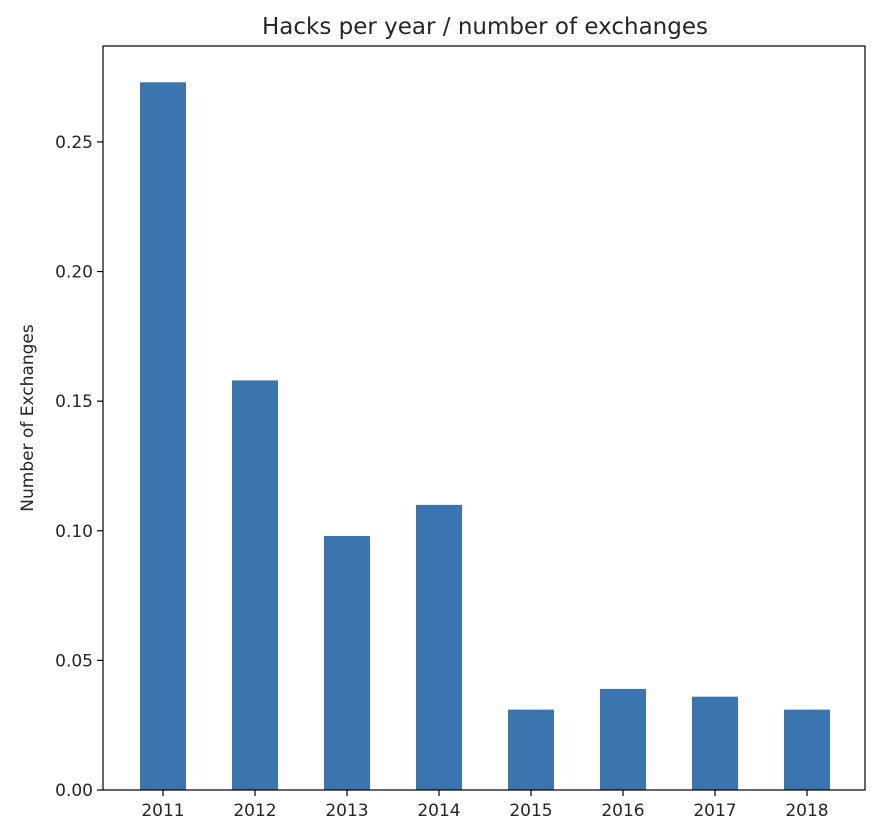 Image resolution: width=890 pixels, height=836 pixels. Describe the element at coordinates (28, 418) in the screenshot. I see `y-axis-label: Number of Exchanges` at that location.